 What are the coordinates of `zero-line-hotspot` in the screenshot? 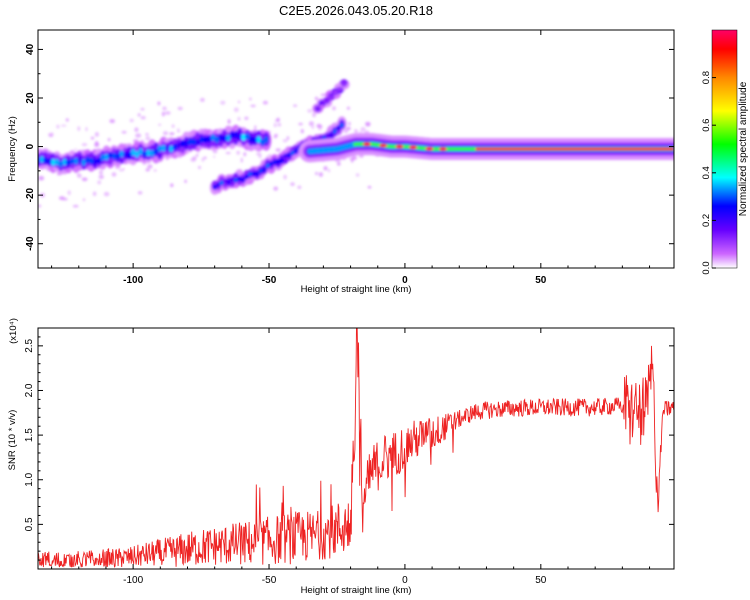 It's located at (443, 149).